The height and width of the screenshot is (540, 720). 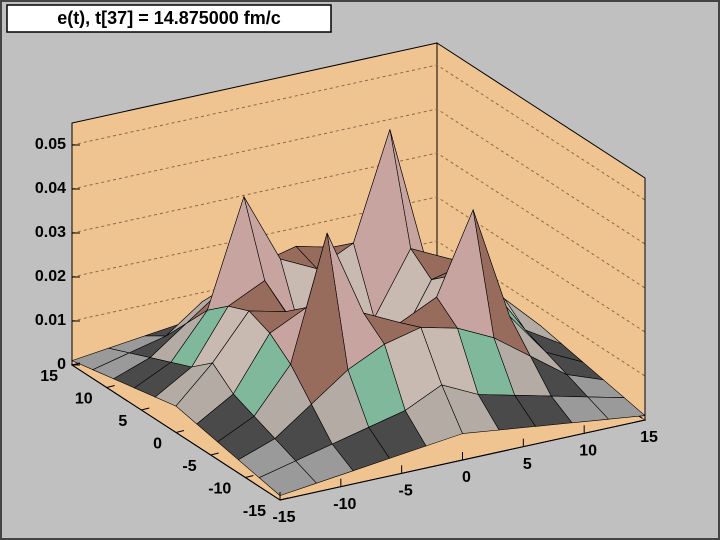 I want to click on title-box, so click(x=169, y=18).